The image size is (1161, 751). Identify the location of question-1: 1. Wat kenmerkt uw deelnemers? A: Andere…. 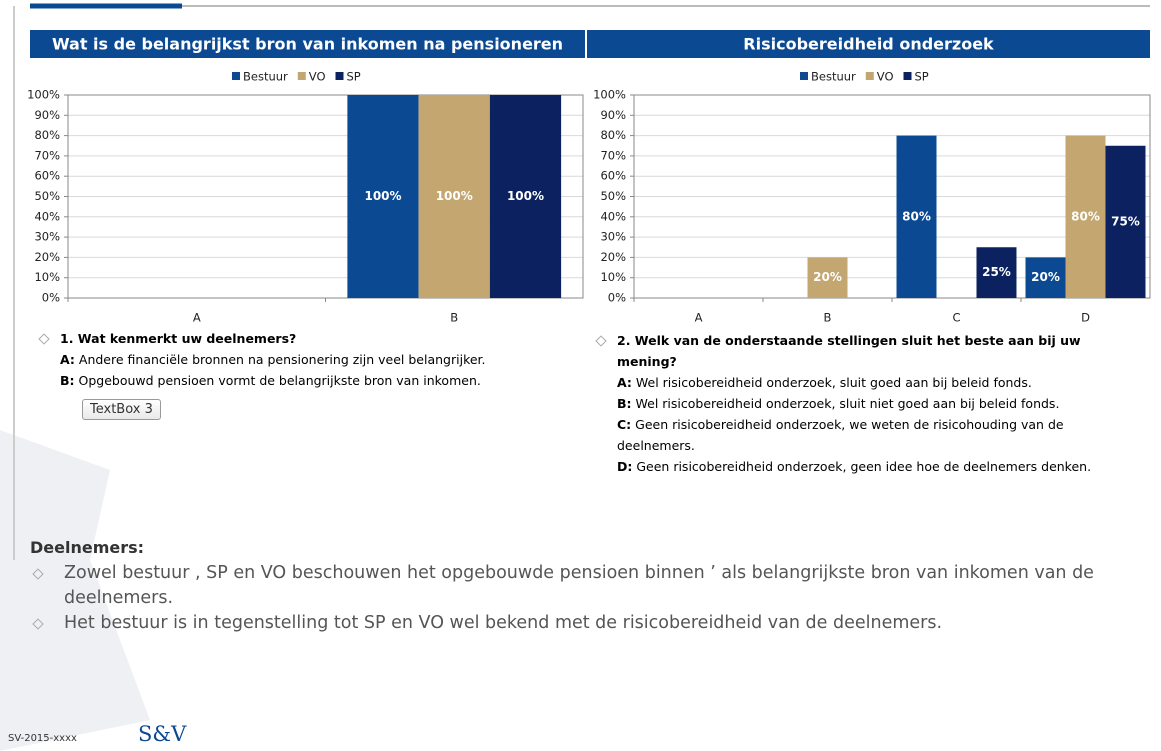
(320, 359).